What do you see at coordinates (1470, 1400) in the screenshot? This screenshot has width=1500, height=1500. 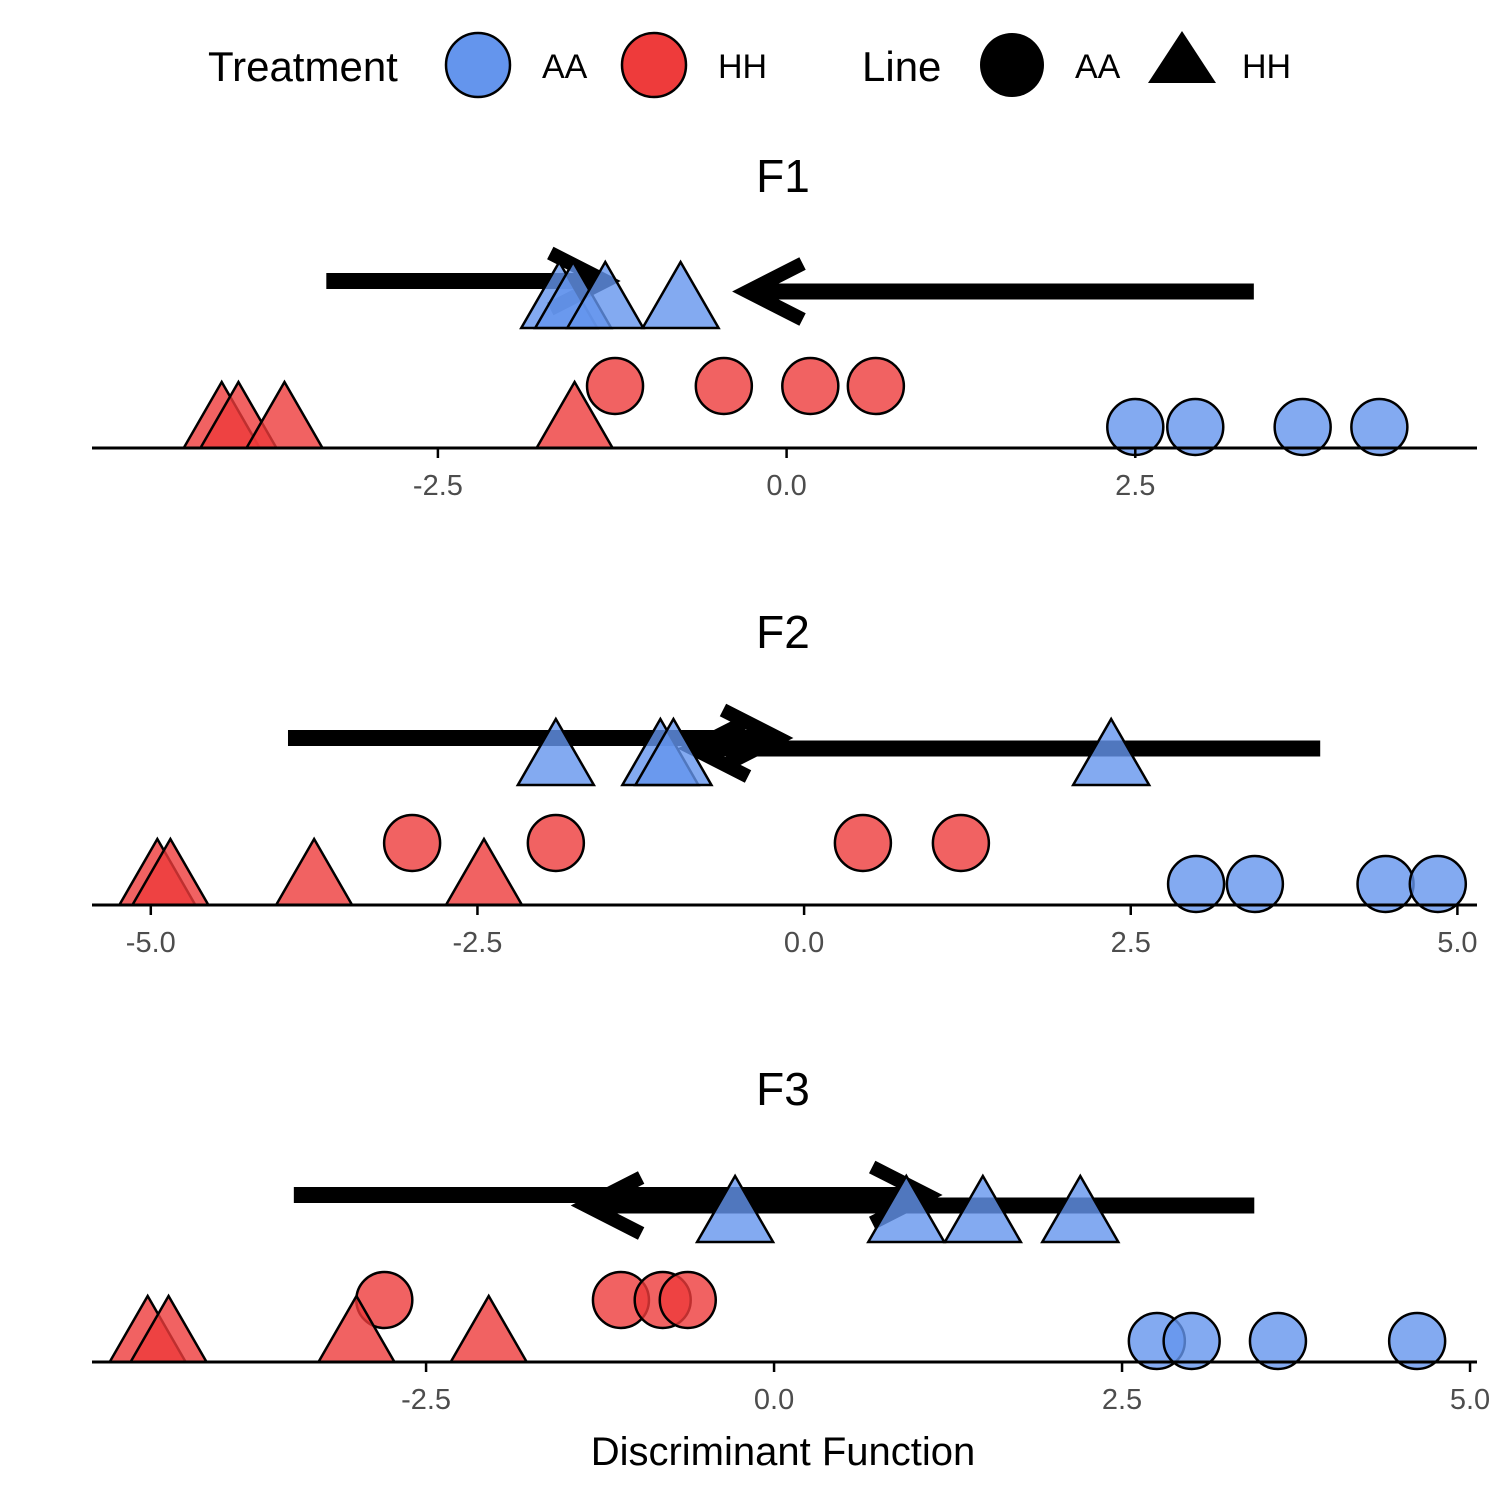 I see `tick-label-f3-4: 5.0` at bounding box center [1470, 1400].